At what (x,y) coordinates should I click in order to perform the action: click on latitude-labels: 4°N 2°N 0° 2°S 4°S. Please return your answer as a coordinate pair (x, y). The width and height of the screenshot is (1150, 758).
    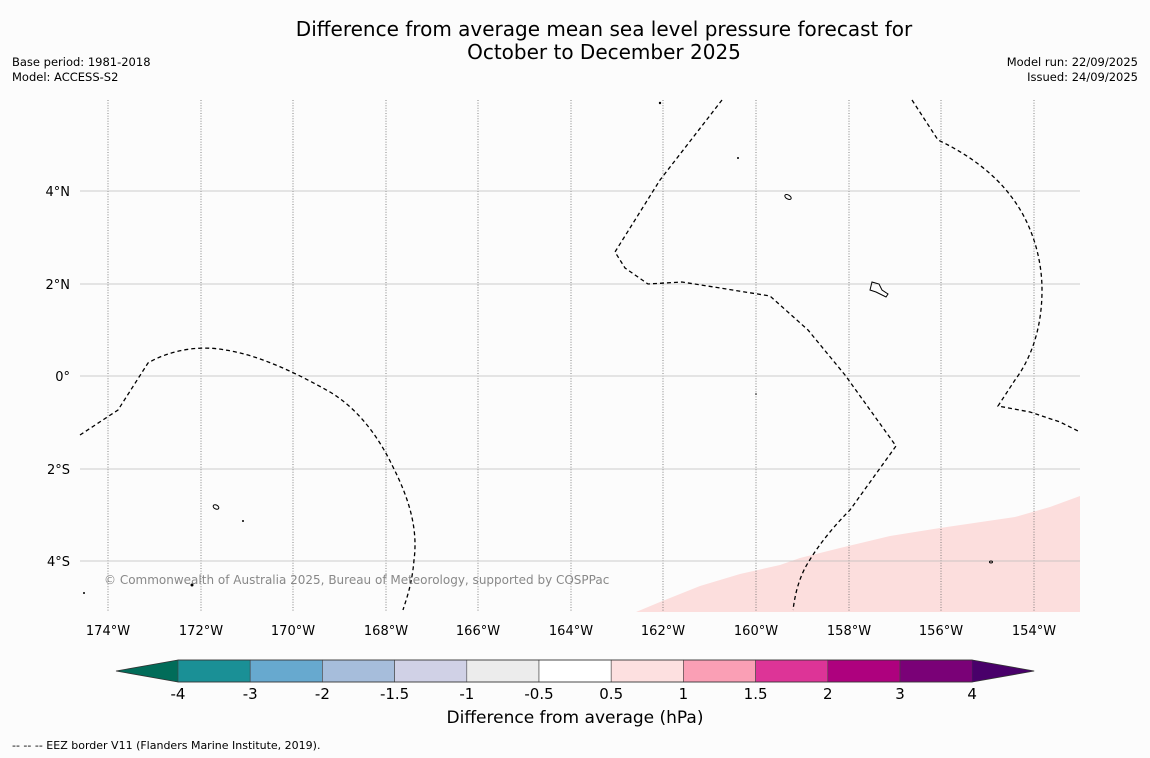
    Looking at the image, I should click on (58, 377).